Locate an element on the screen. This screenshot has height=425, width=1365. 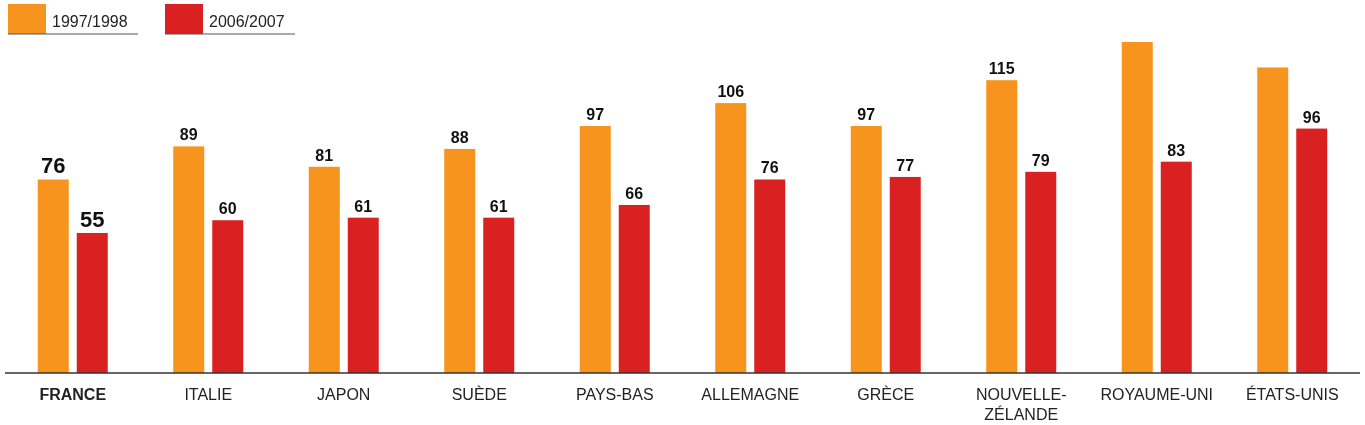
x-tick-label: JAPON is located at coordinates (344, 394).